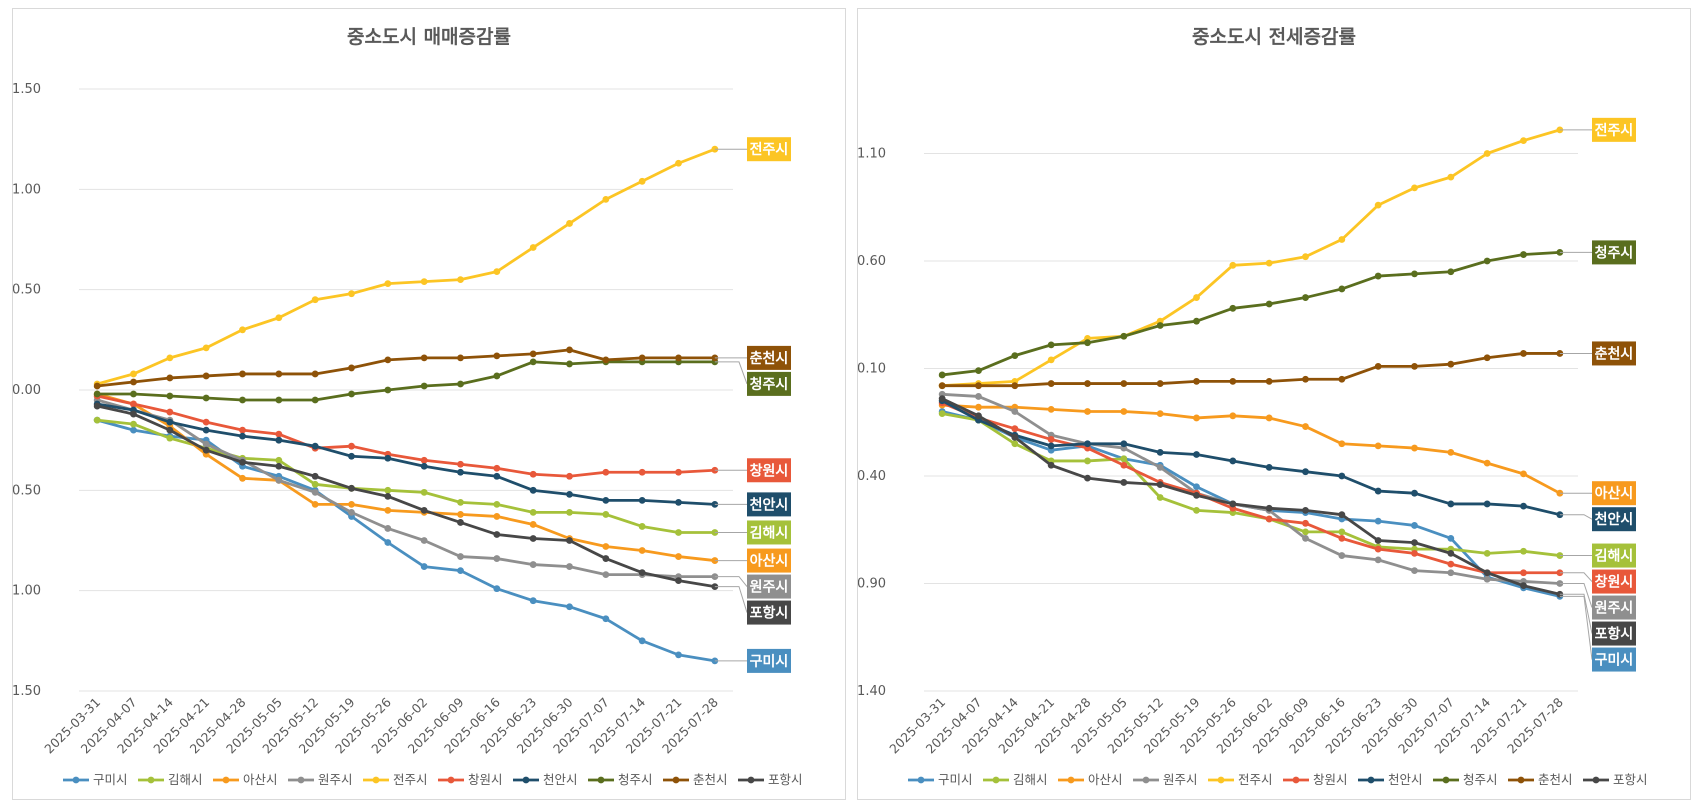 This screenshot has height=801, width=1701. I want to click on y-tick-label: -1.40, so click(872, 691).